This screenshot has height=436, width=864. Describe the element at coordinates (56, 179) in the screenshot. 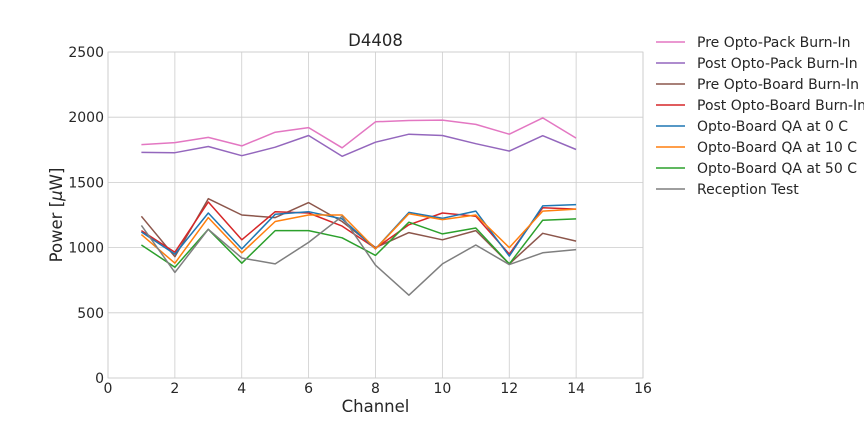

I see `y-axis-title-suffix: W]` at that location.